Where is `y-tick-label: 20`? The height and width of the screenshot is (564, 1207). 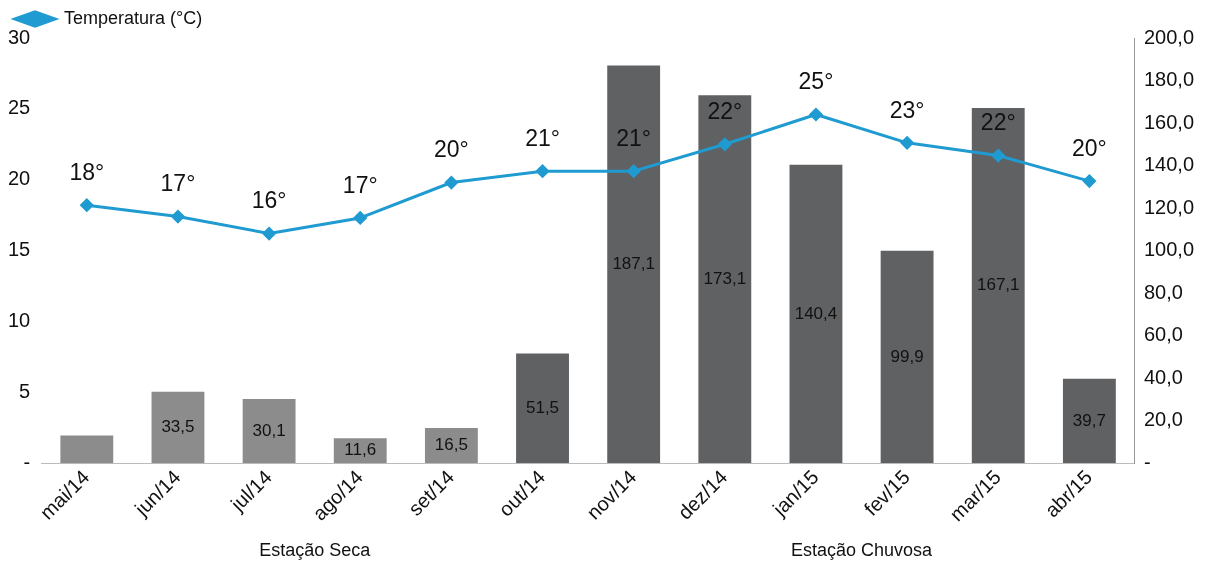 y-tick-label: 20 is located at coordinates (19, 178).